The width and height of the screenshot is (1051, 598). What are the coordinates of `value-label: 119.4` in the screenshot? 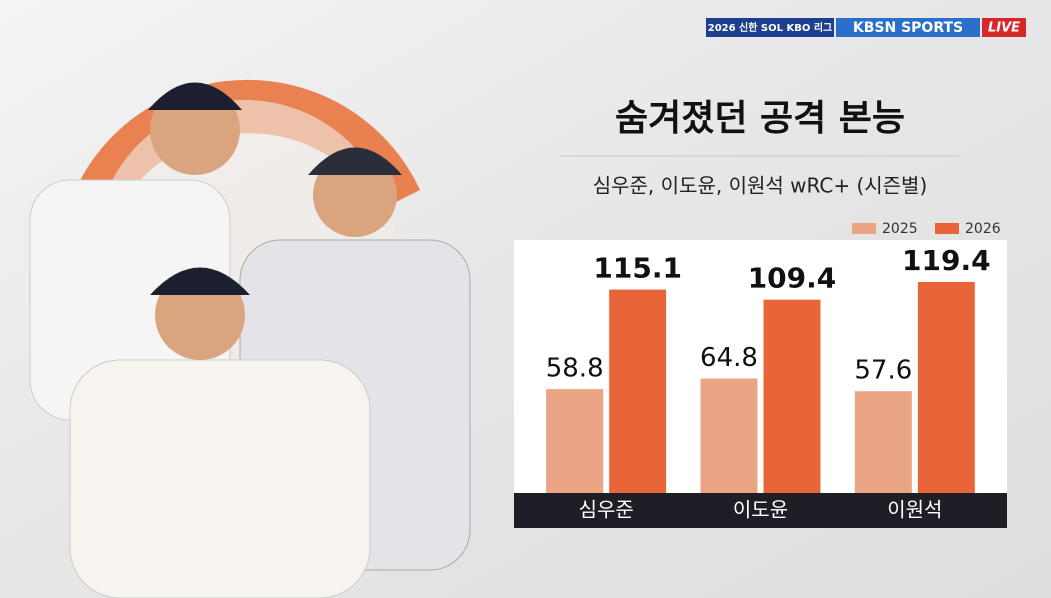 It's located at (946, 260).